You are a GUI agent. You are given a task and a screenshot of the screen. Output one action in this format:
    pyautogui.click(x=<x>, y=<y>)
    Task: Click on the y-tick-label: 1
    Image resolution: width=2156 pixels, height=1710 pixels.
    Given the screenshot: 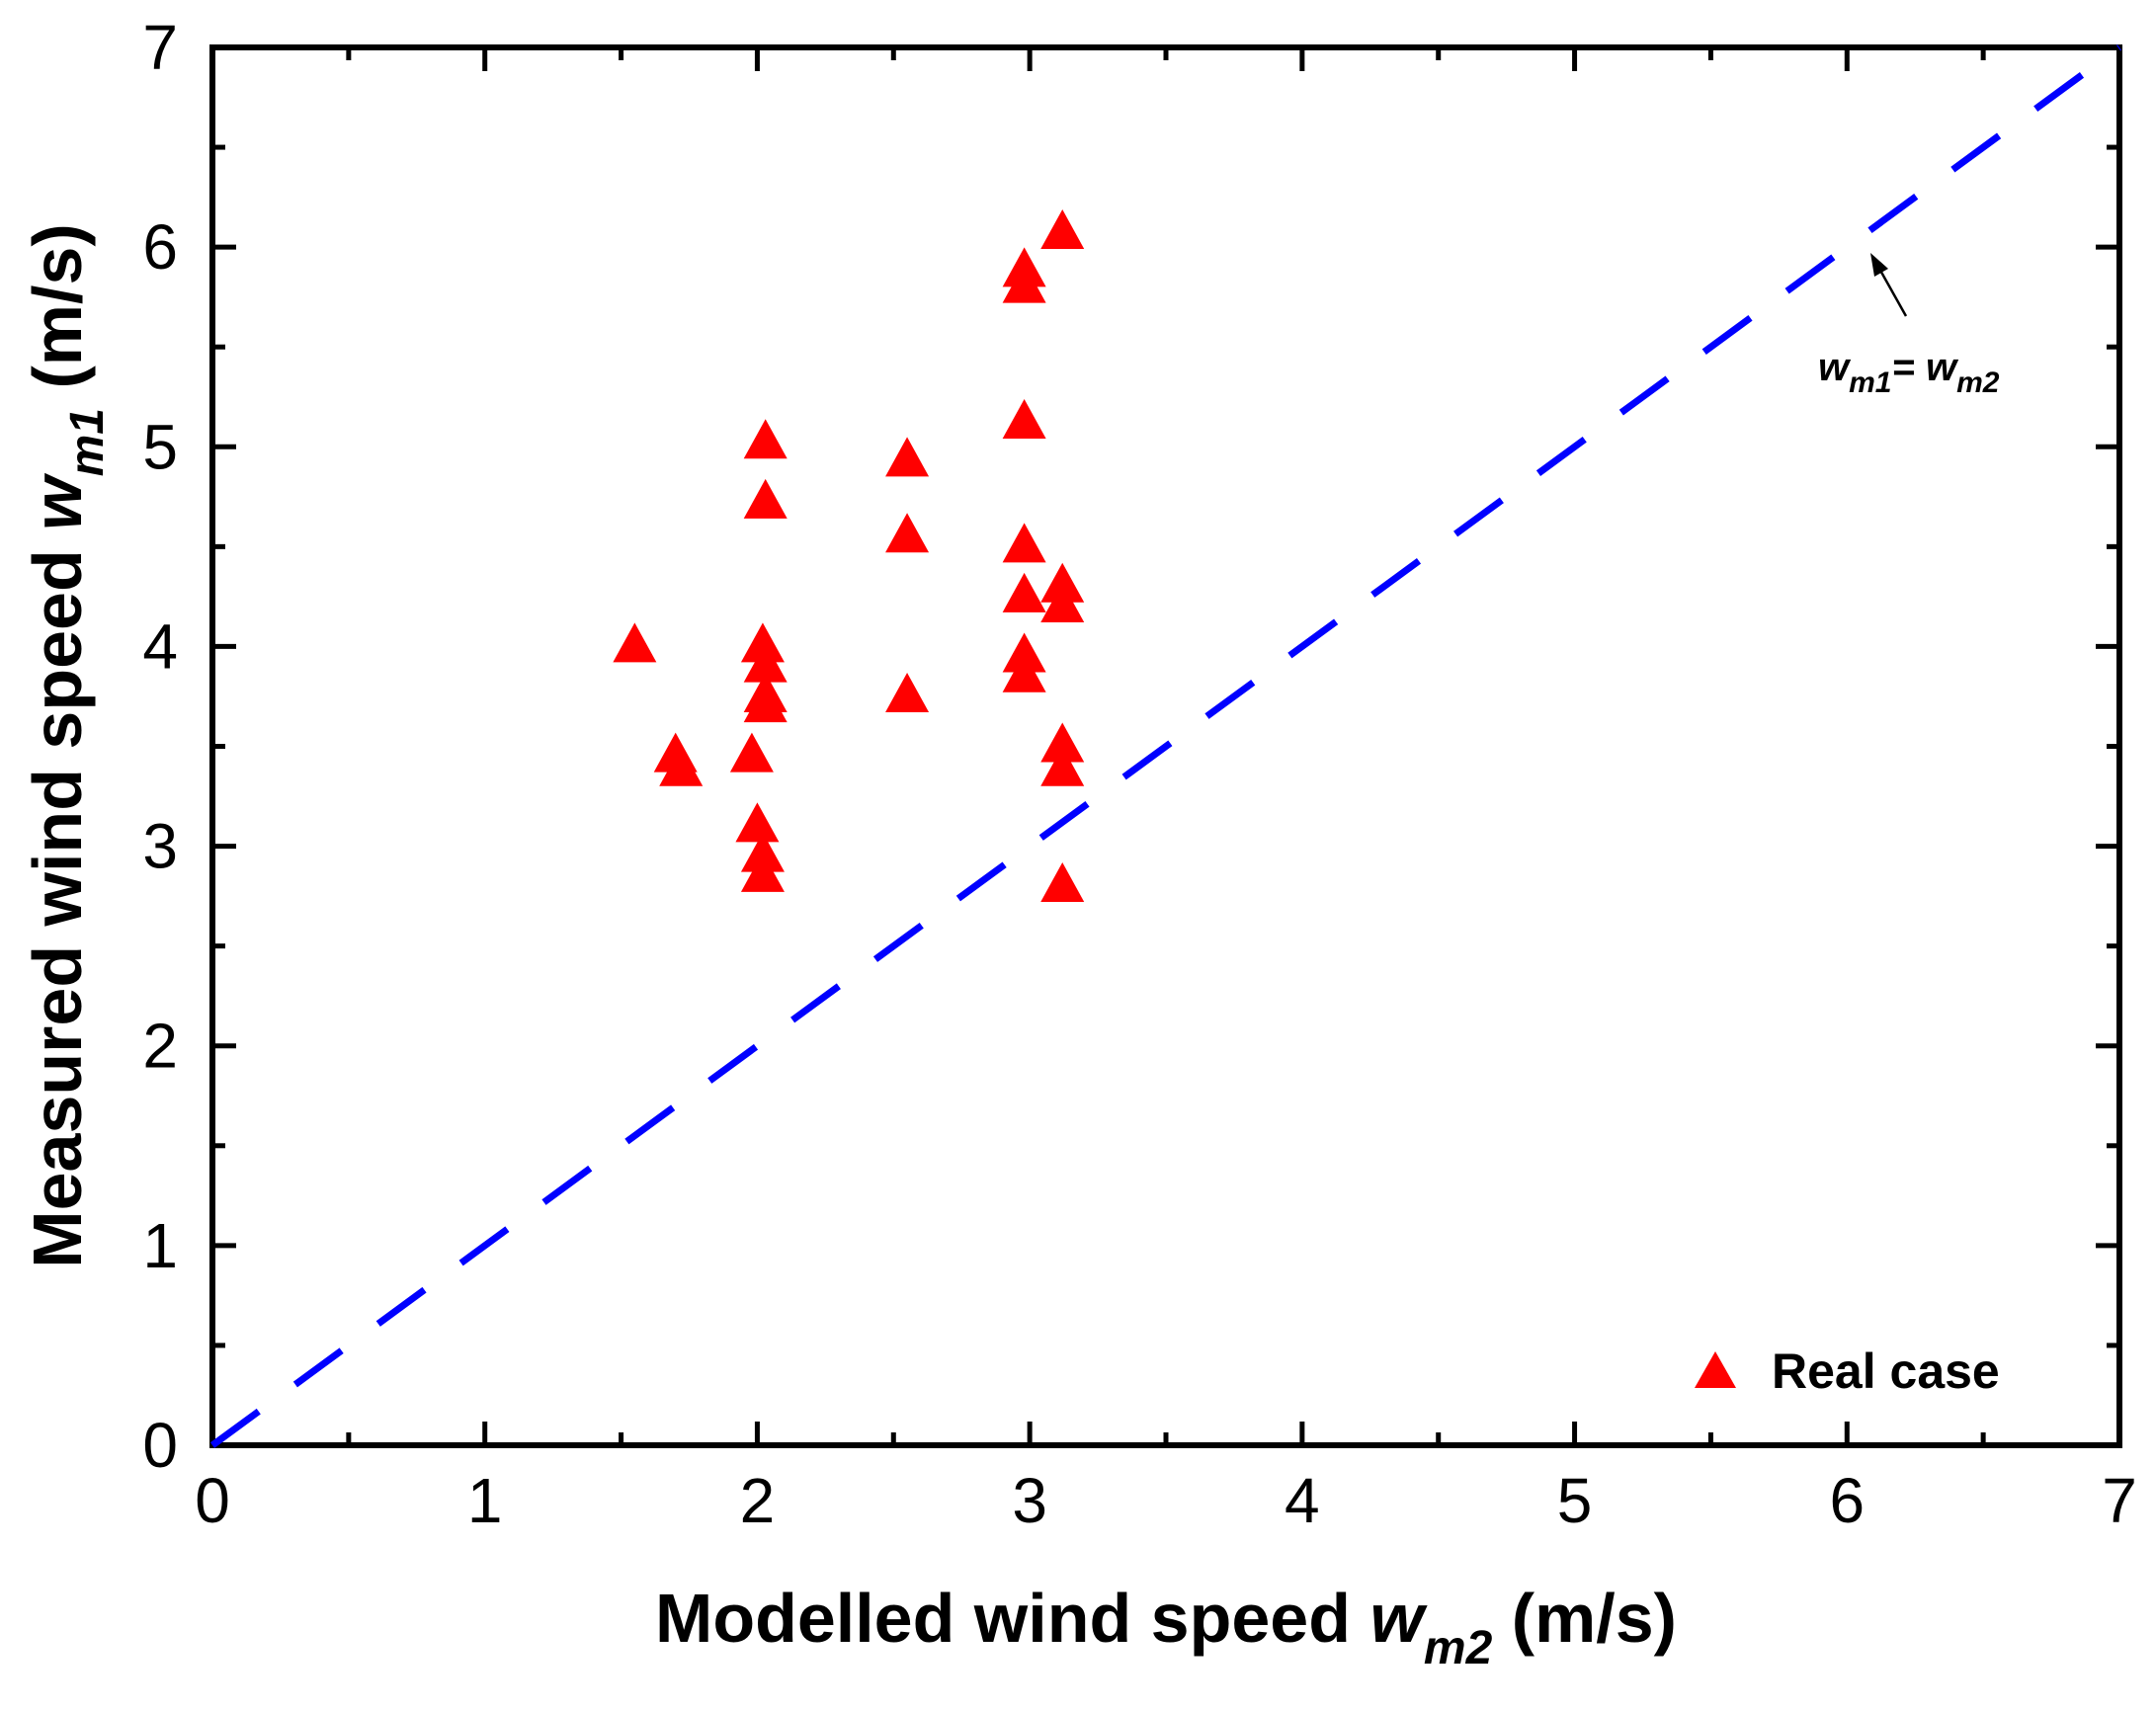 What is the action you would take?
    pyautogui.click(x=160, y=1245)
    